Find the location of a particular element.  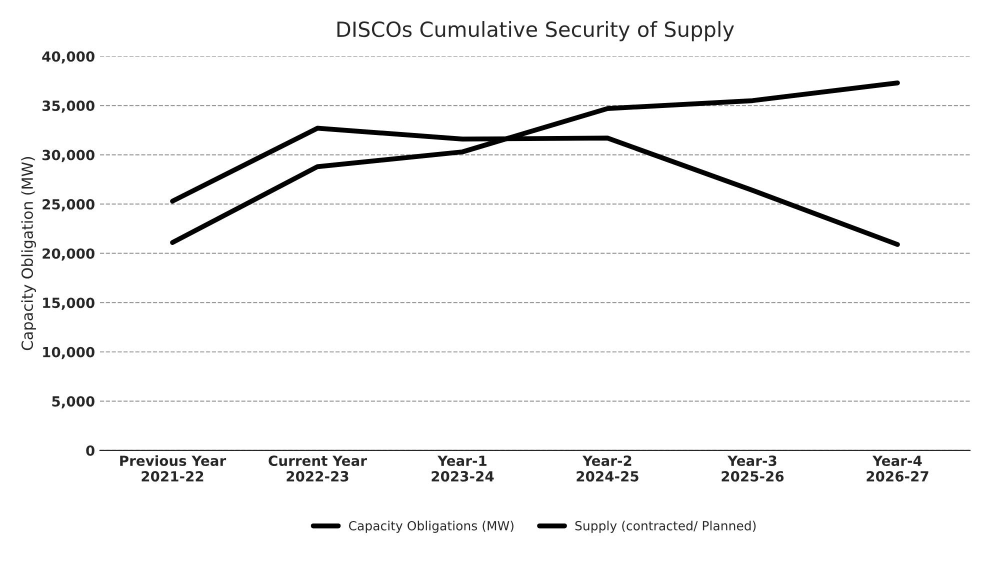

y-tick-label: 35,000 is located at coordinates (68, 106).